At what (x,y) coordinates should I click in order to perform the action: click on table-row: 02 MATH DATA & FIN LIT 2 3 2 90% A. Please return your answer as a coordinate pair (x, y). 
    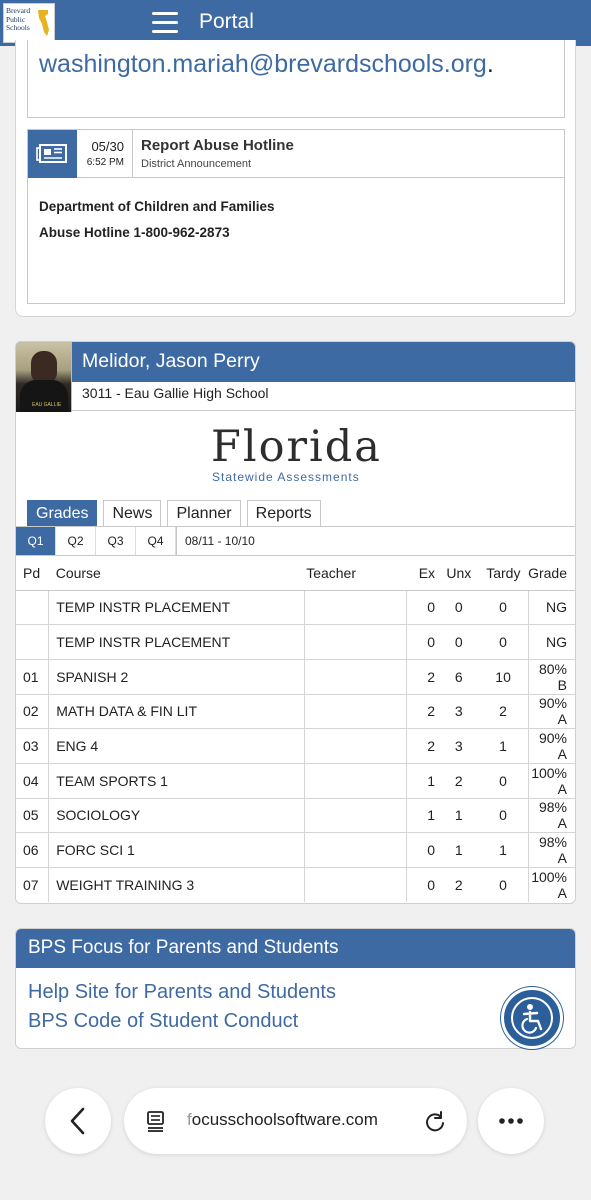
    Looking at the image, I should click on (295, 712).